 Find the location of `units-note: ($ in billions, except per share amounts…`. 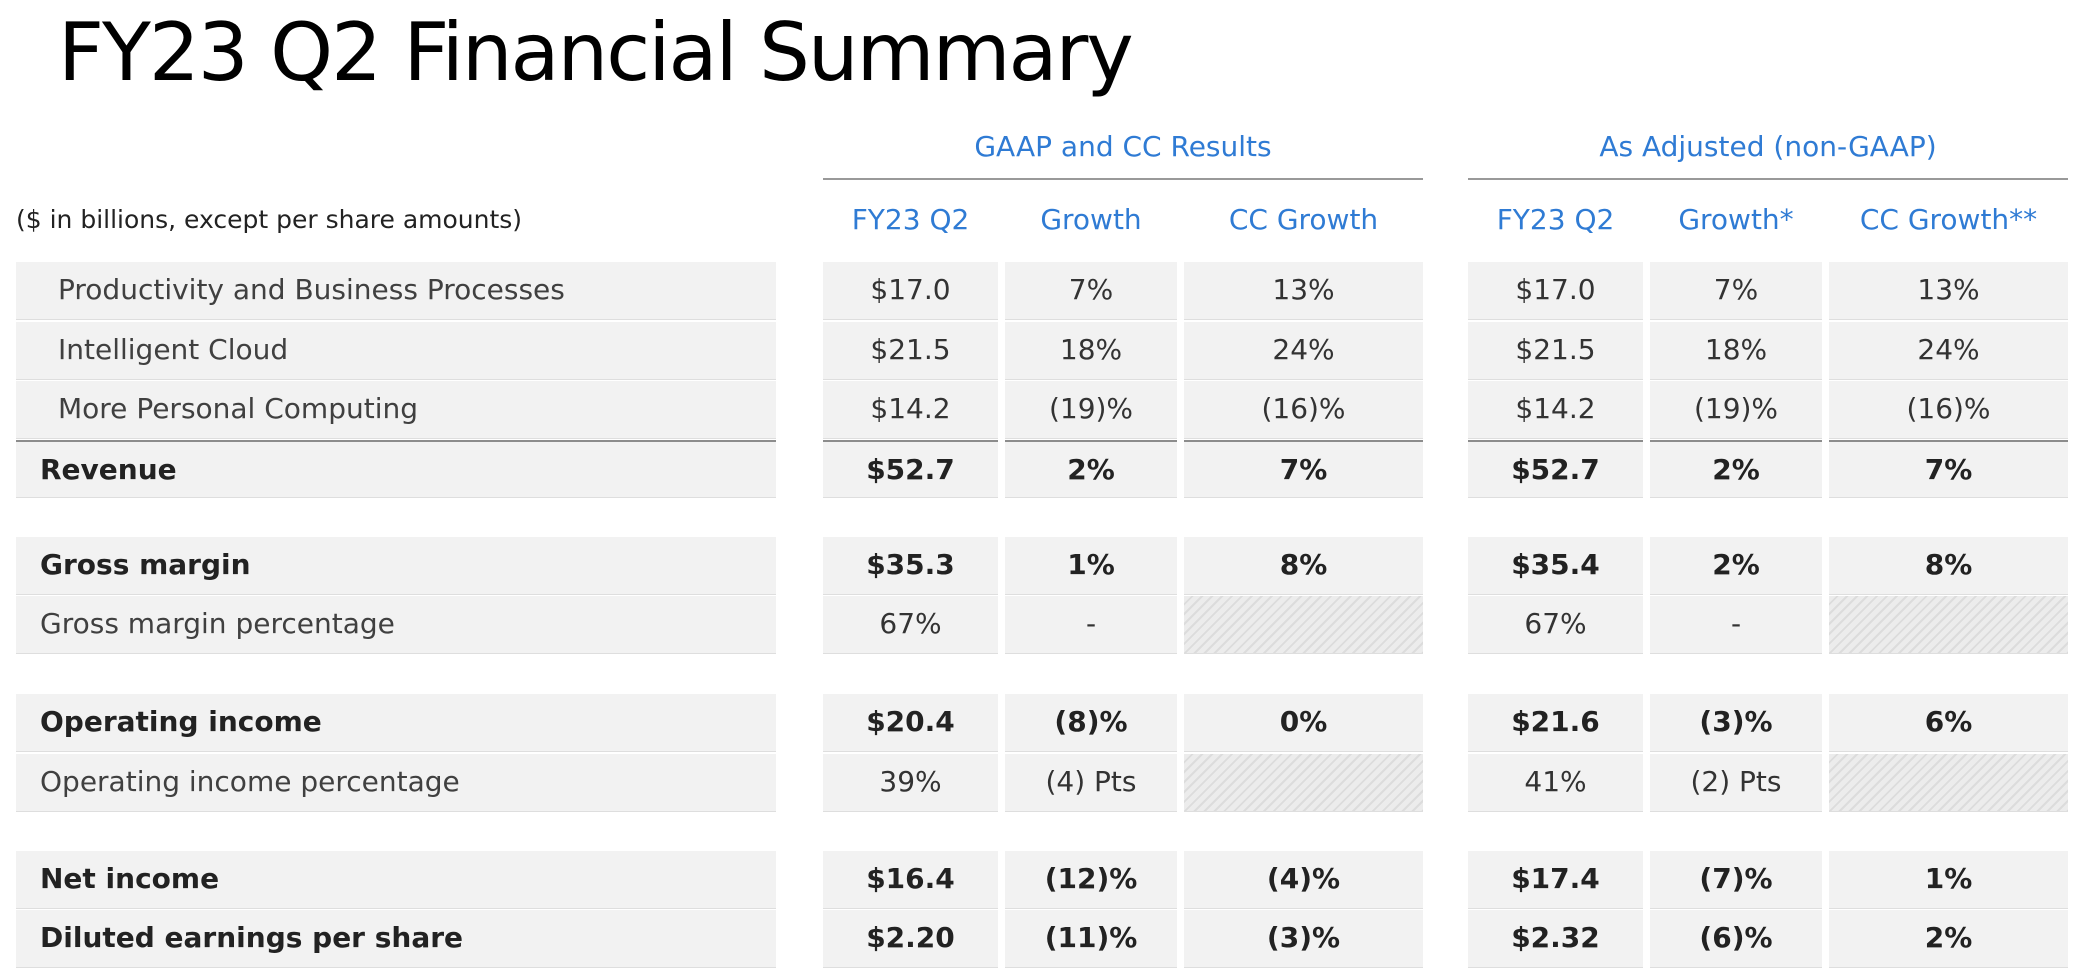

units-note: ($ in billions, except per share amounts… is located at coordinates (269, 219).